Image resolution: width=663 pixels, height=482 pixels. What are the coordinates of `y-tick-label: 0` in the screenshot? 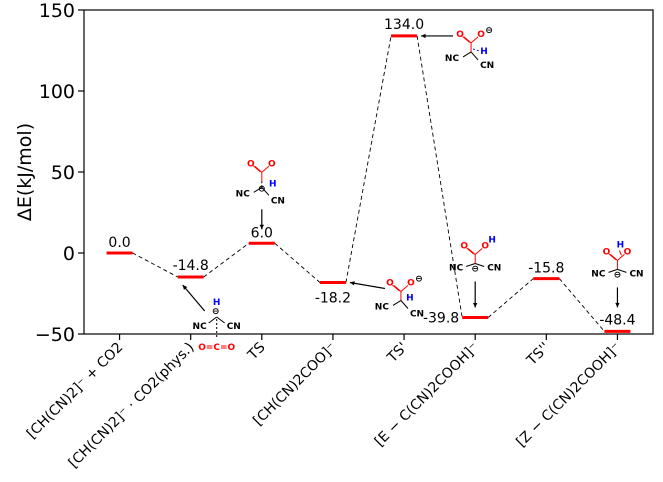 It's located at (69, 254).